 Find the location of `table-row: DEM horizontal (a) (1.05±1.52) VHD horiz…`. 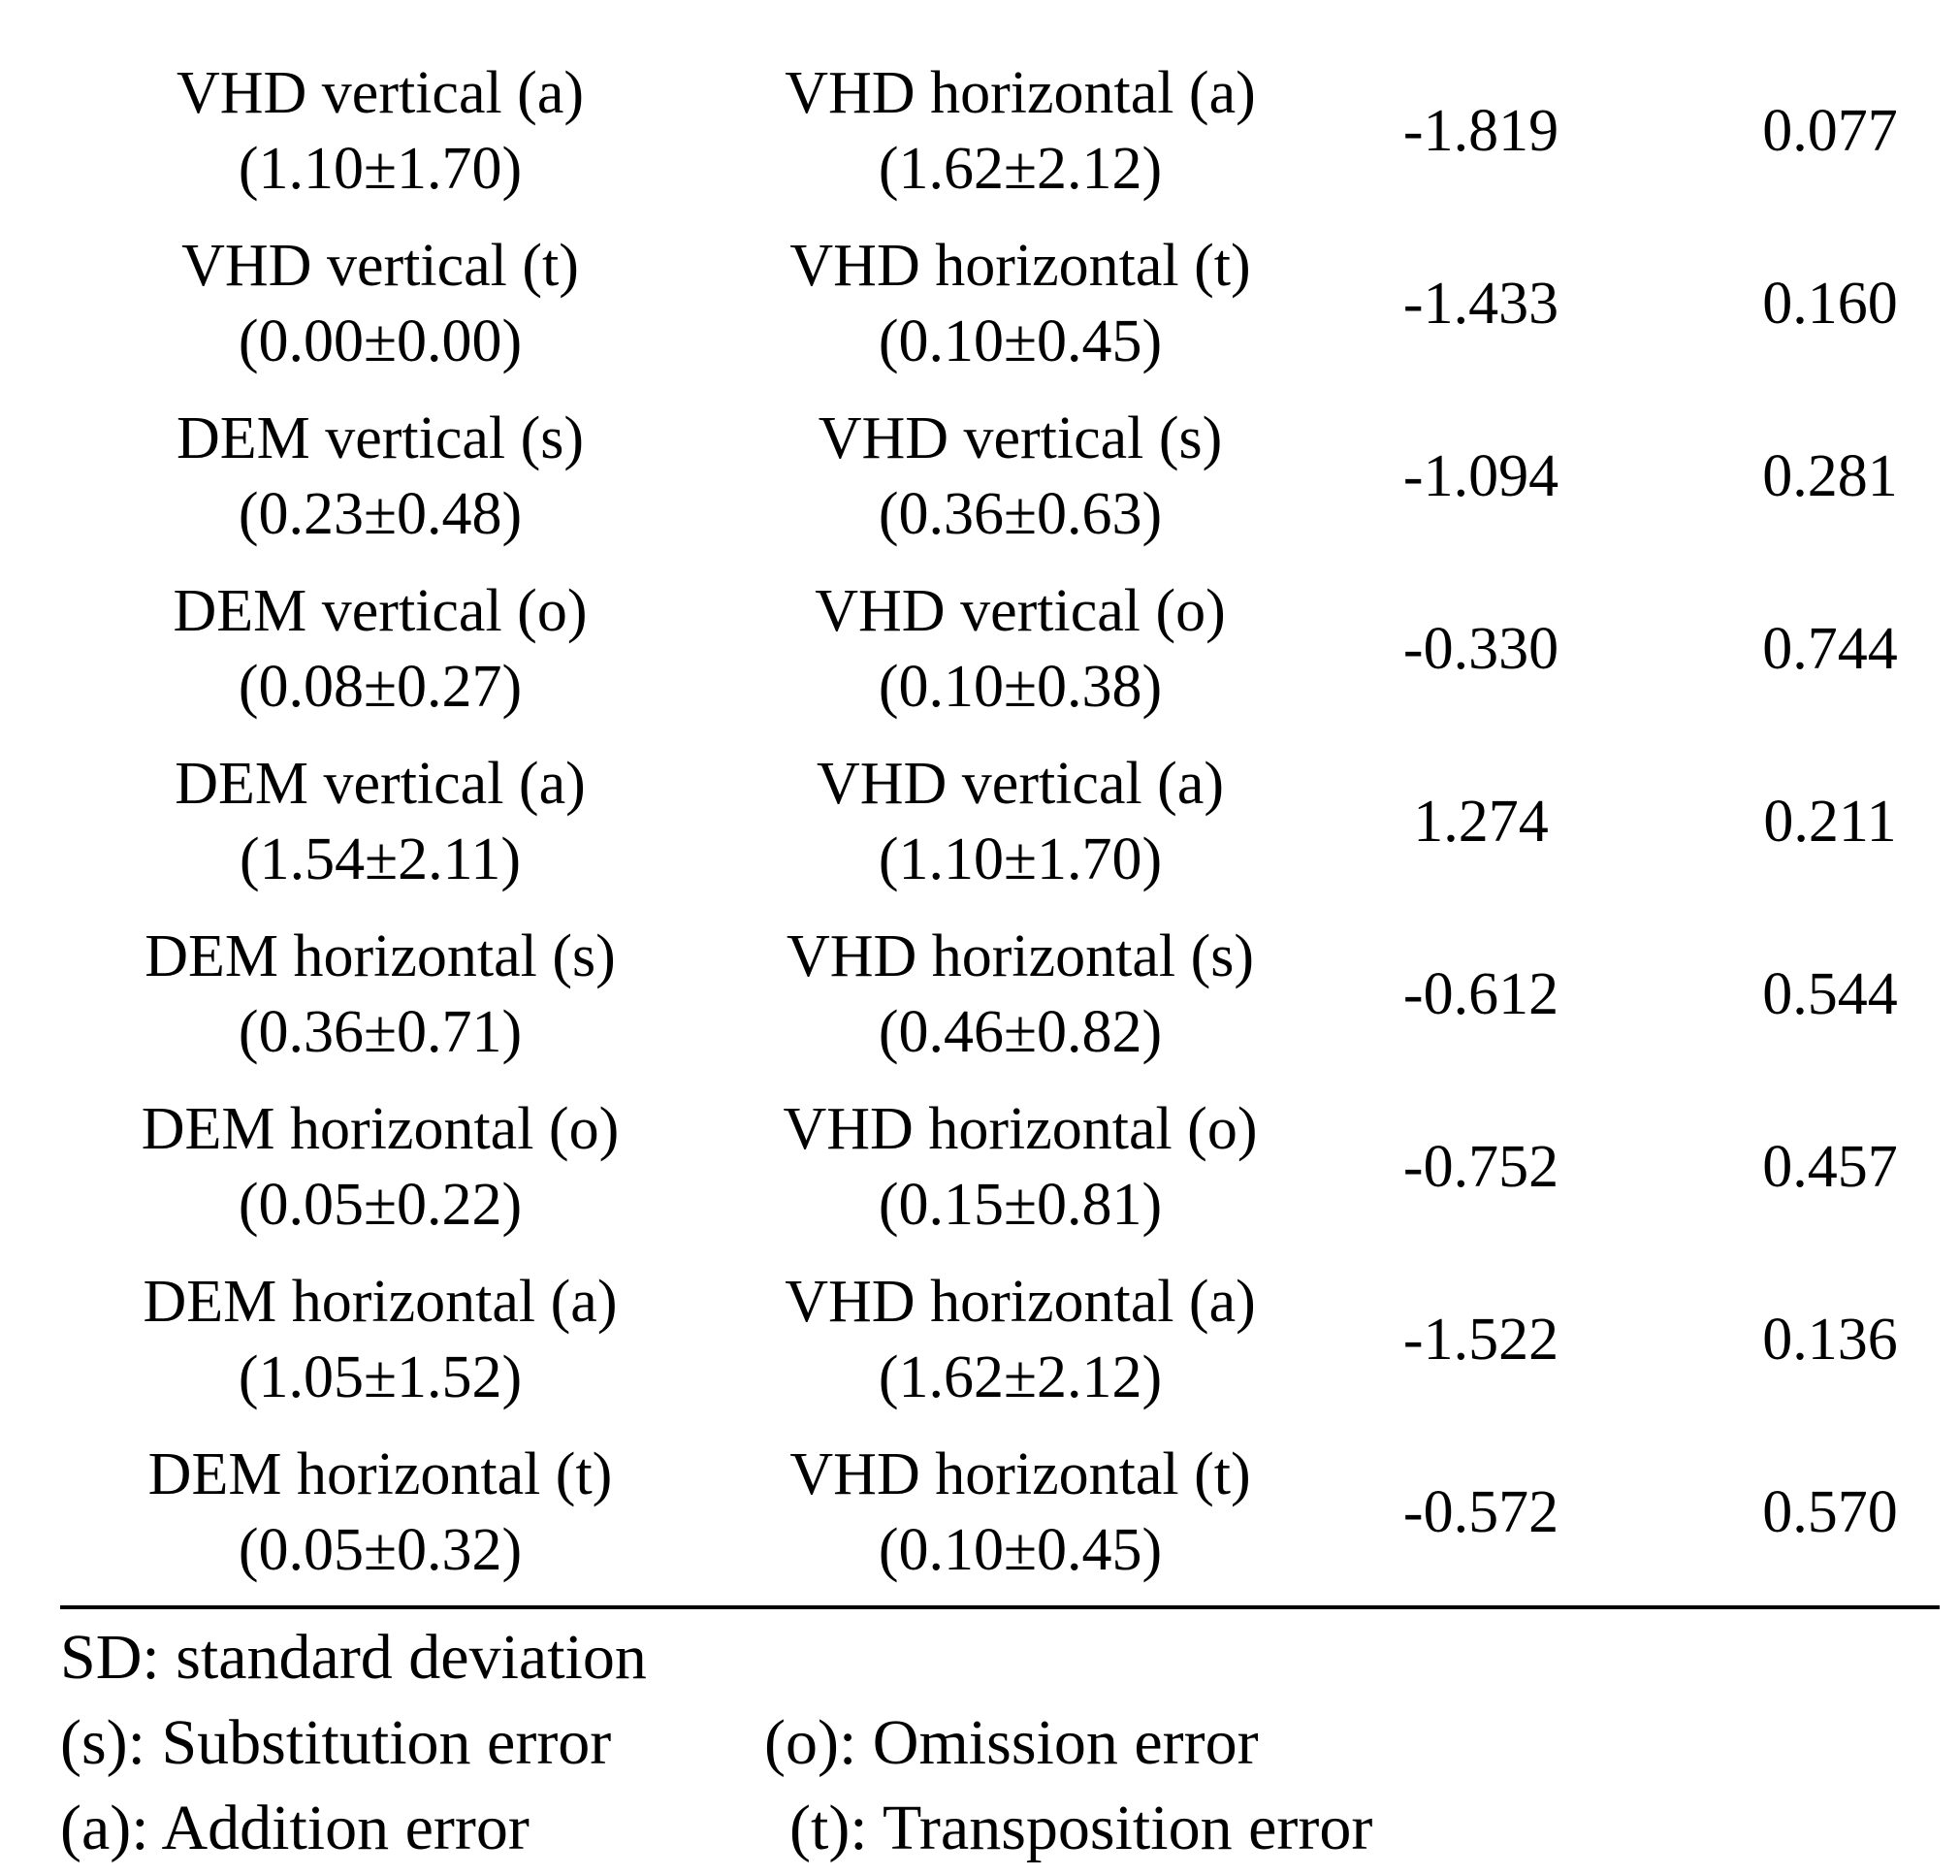

table-row: DEM horizontal (a) (1.05±1.52) VHD horiz… is located at coordinates (1000, 1350).